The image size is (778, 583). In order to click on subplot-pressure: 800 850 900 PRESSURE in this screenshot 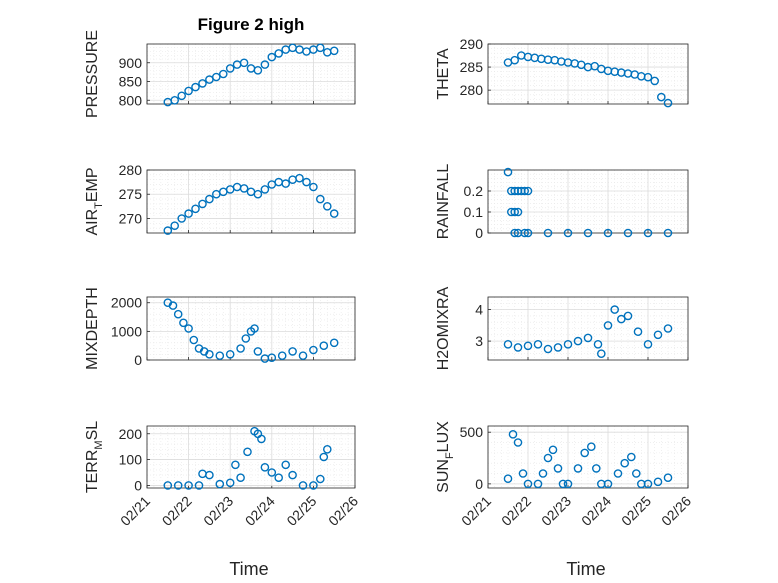, I will do `click(220, 74)`.